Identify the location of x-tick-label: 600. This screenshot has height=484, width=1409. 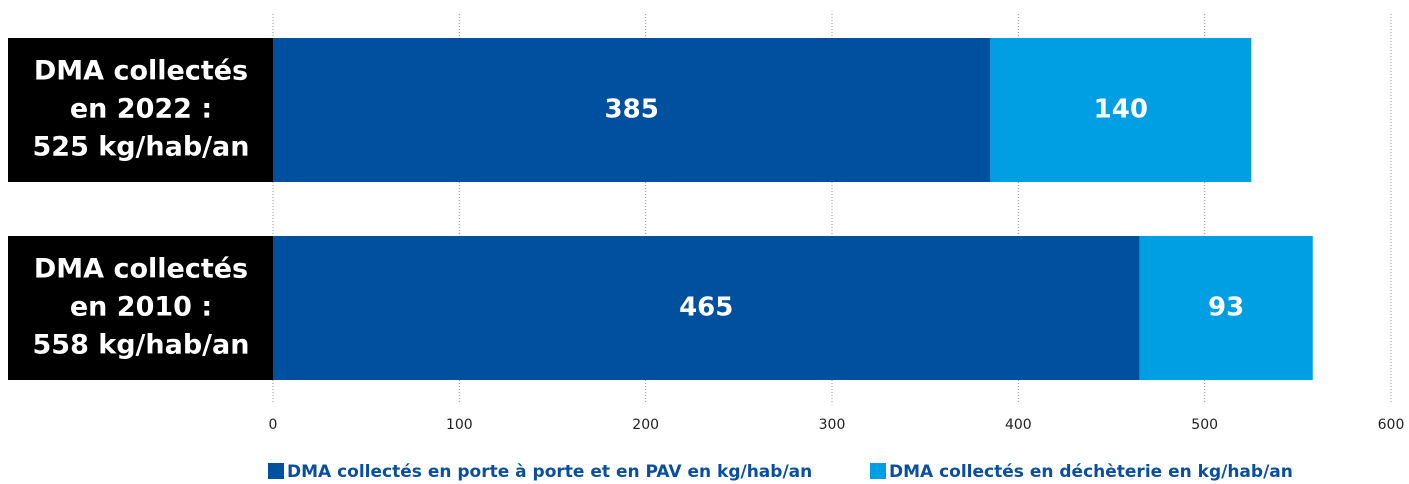
(1391, 425).